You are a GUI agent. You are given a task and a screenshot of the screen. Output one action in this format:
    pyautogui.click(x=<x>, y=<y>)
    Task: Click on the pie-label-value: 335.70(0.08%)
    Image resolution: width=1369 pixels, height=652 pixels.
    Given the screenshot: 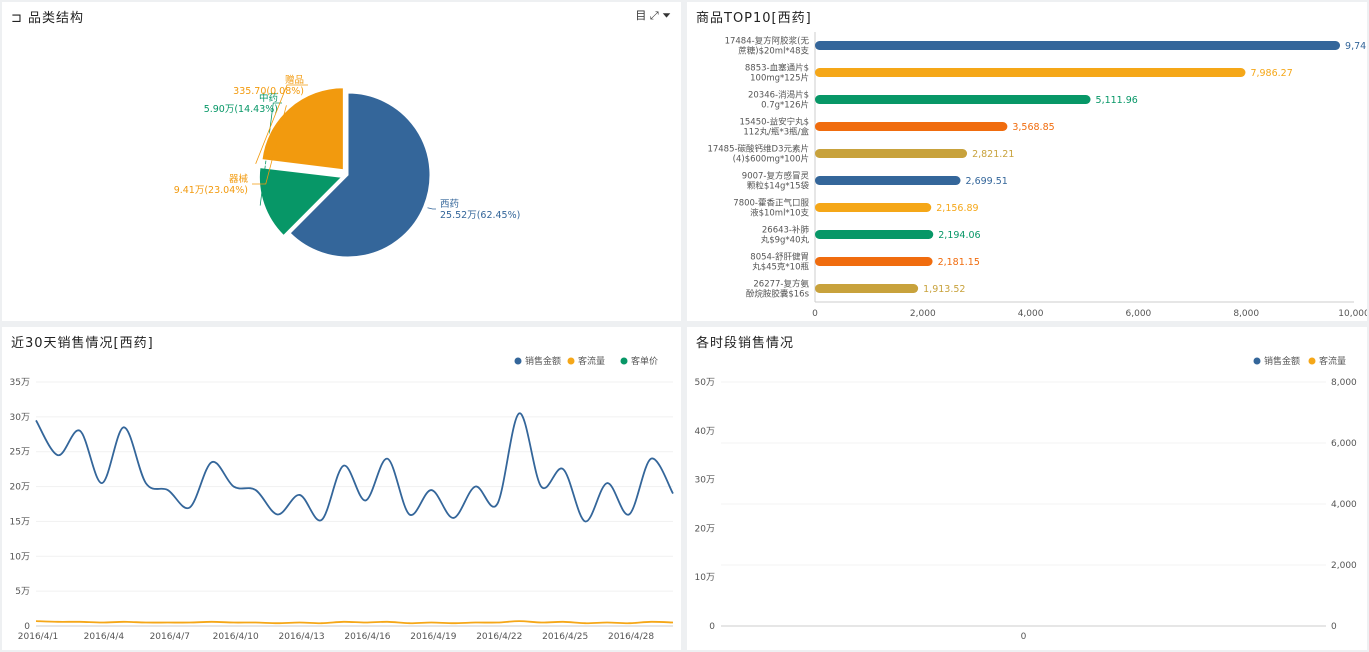 What is the action you would take?
    pyautogui.click(x=268, y=91)
    